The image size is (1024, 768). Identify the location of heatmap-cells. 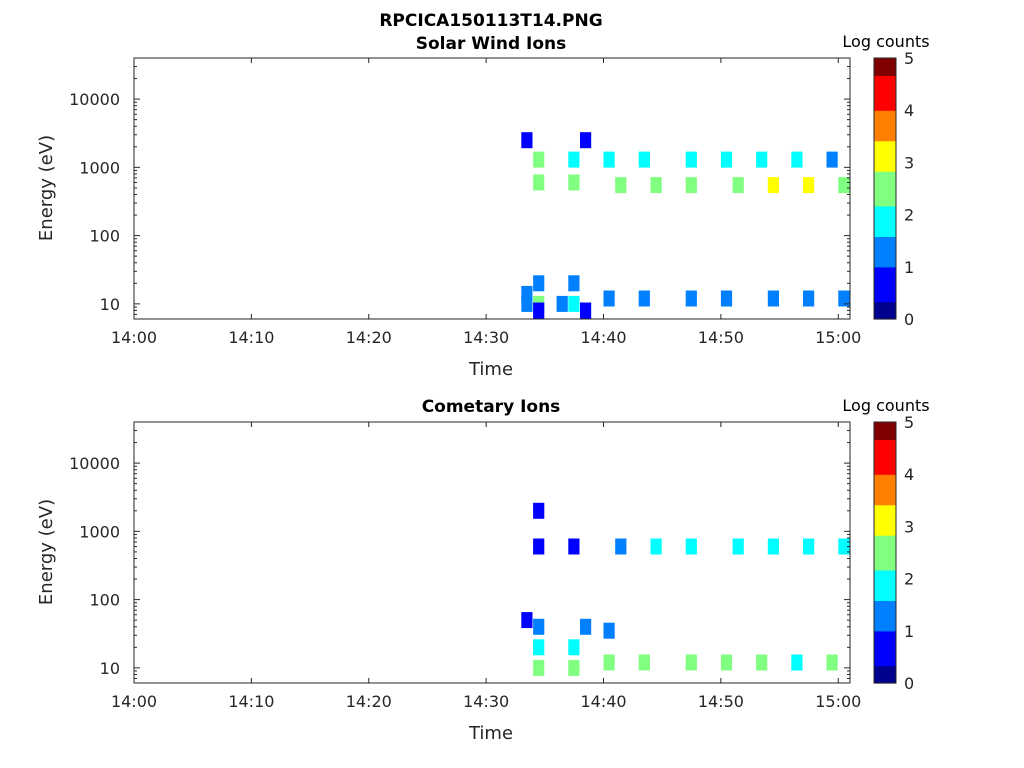
(685, 225).